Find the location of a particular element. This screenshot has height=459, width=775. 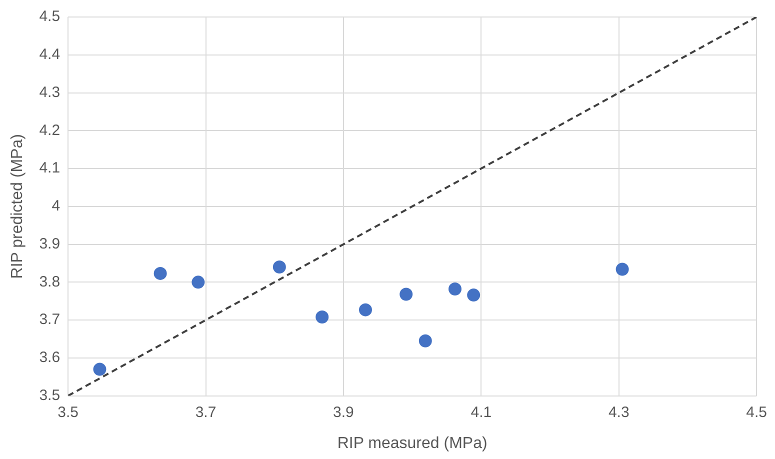

x-tick-label: 4.1 is located at coordinates (481, 412).